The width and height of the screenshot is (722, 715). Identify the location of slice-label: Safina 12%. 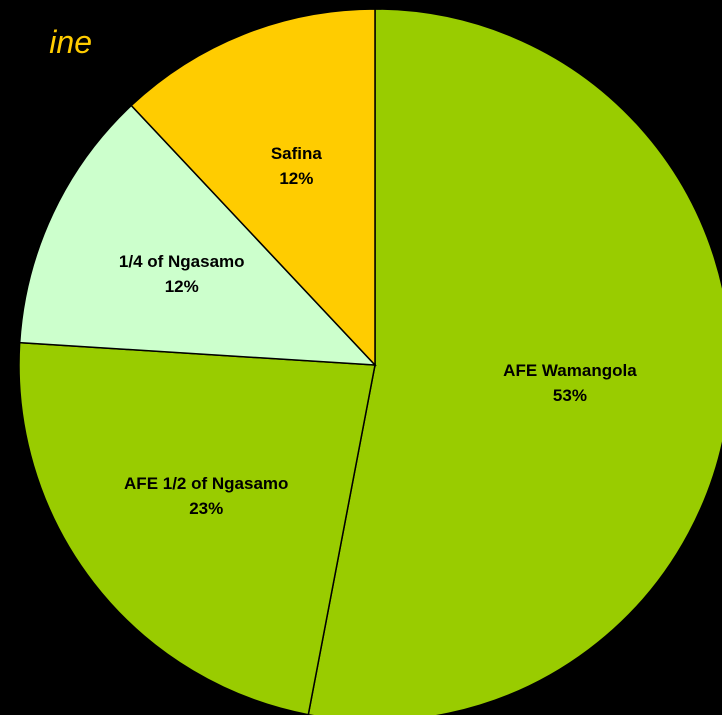
(296, 166).